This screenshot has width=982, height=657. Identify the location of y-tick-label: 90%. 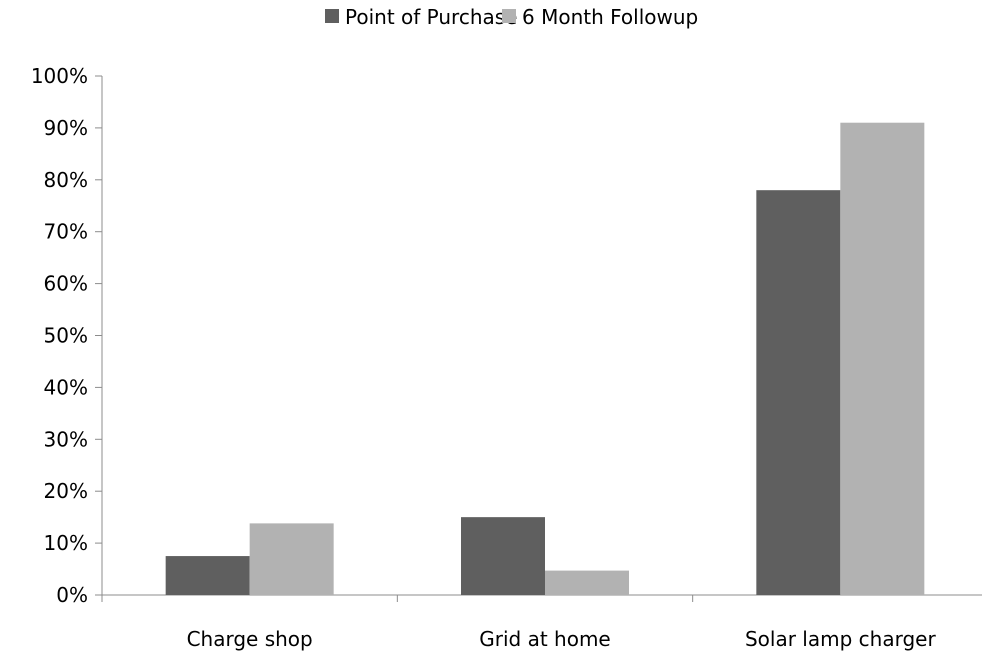
(66, 128).